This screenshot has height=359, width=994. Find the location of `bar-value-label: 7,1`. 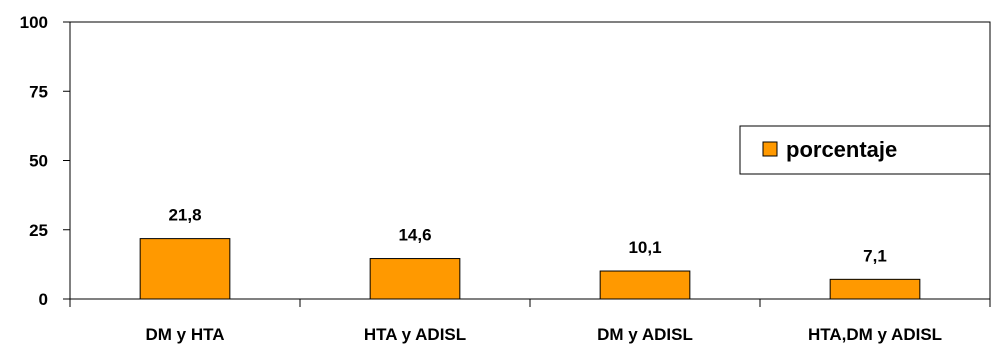

bar-value-label: 7,1 is located at coordinates (875, 255).